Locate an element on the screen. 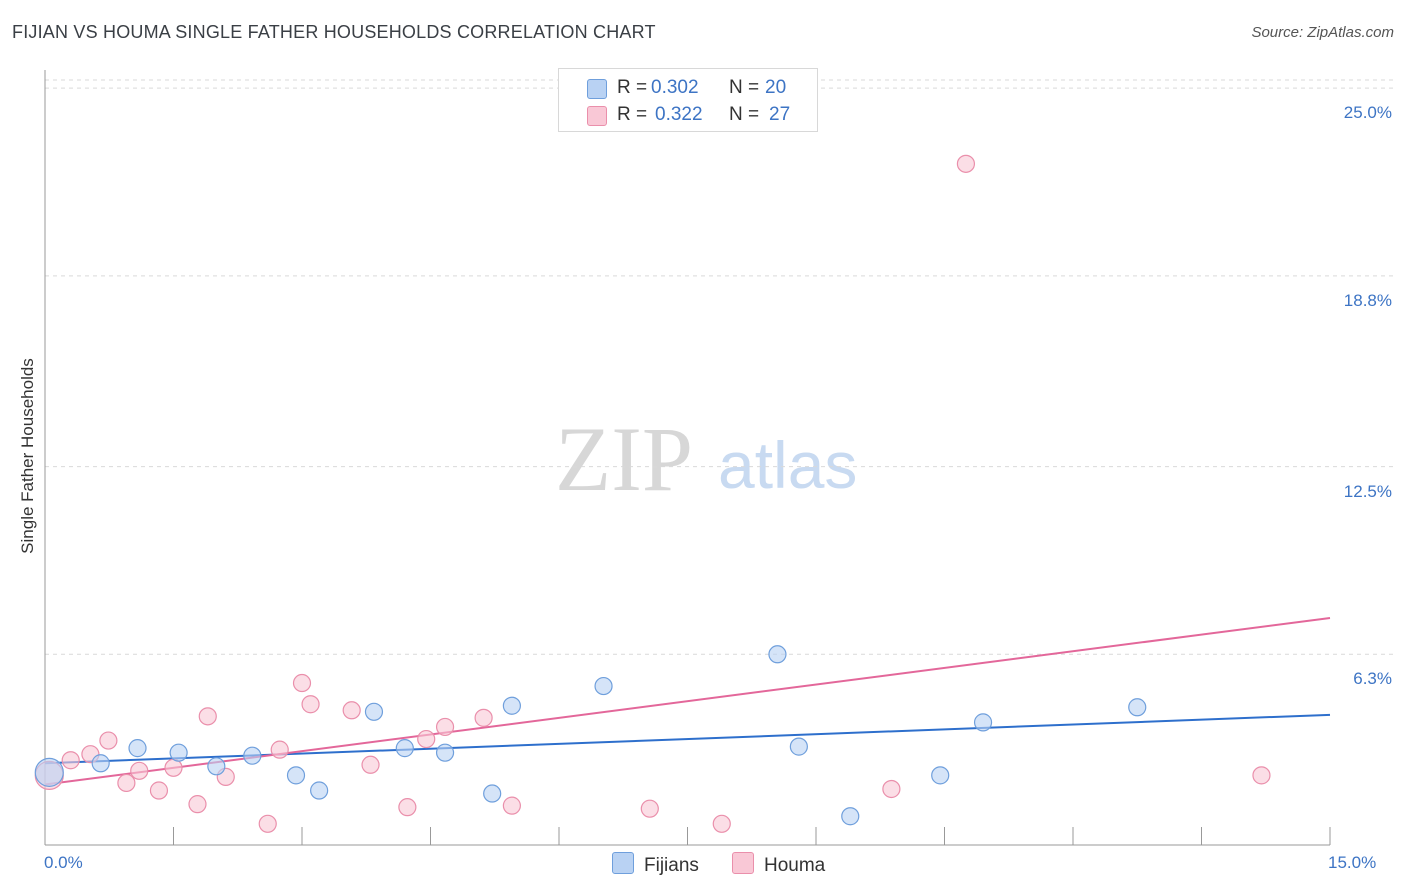 The width and height of the screenshot is (1406, 892). y-tick-label: 25.0% is located at coordinates (1367, 113).